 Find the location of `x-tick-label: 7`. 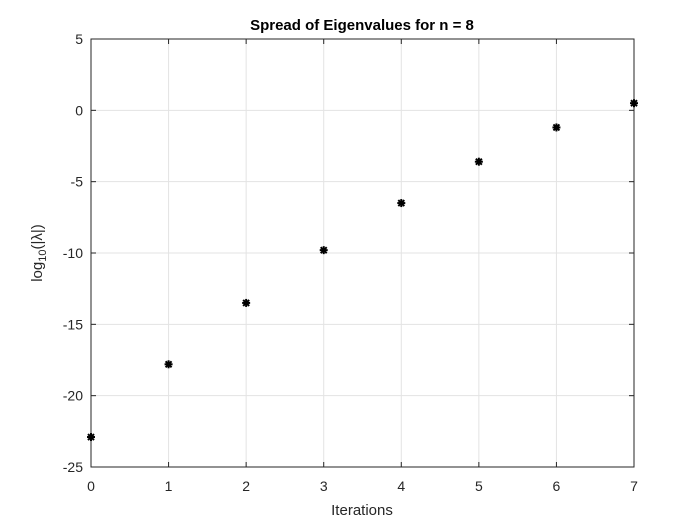

x-tick-label: 7 is located at coordinates (634, 486).